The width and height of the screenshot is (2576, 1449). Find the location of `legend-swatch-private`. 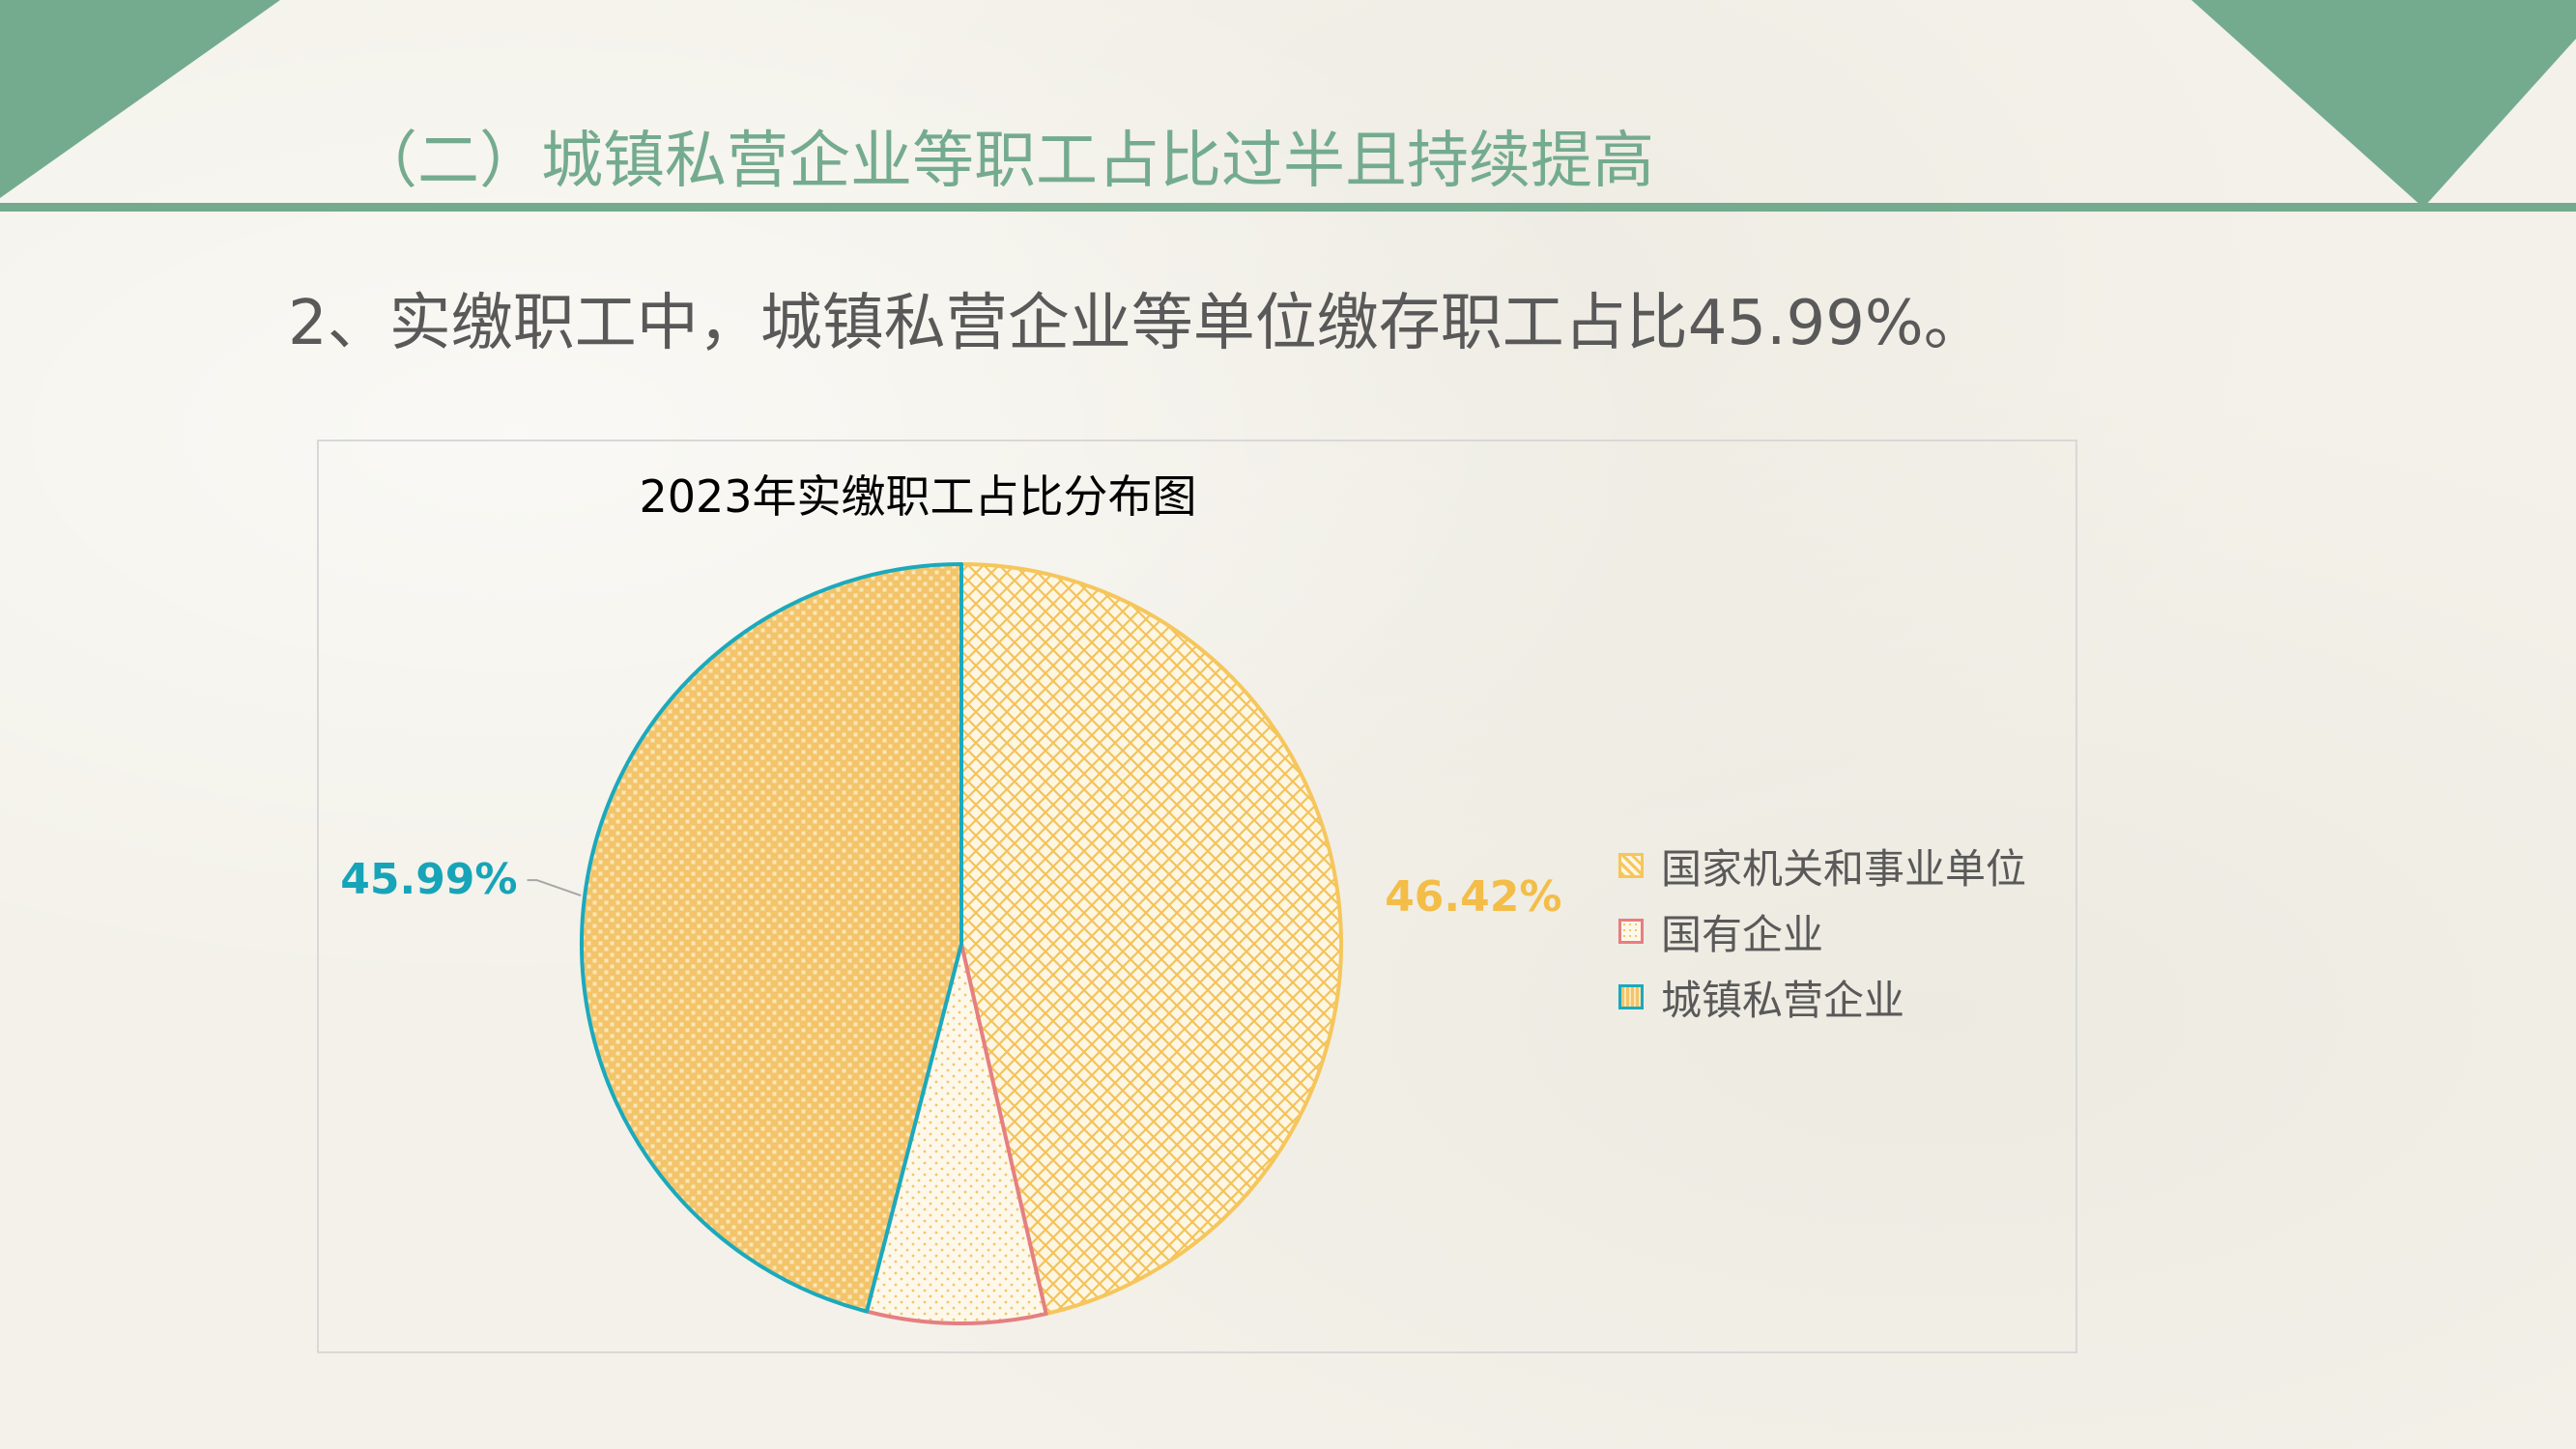

legend-swatch-private is located at coordinates (1631, 996).